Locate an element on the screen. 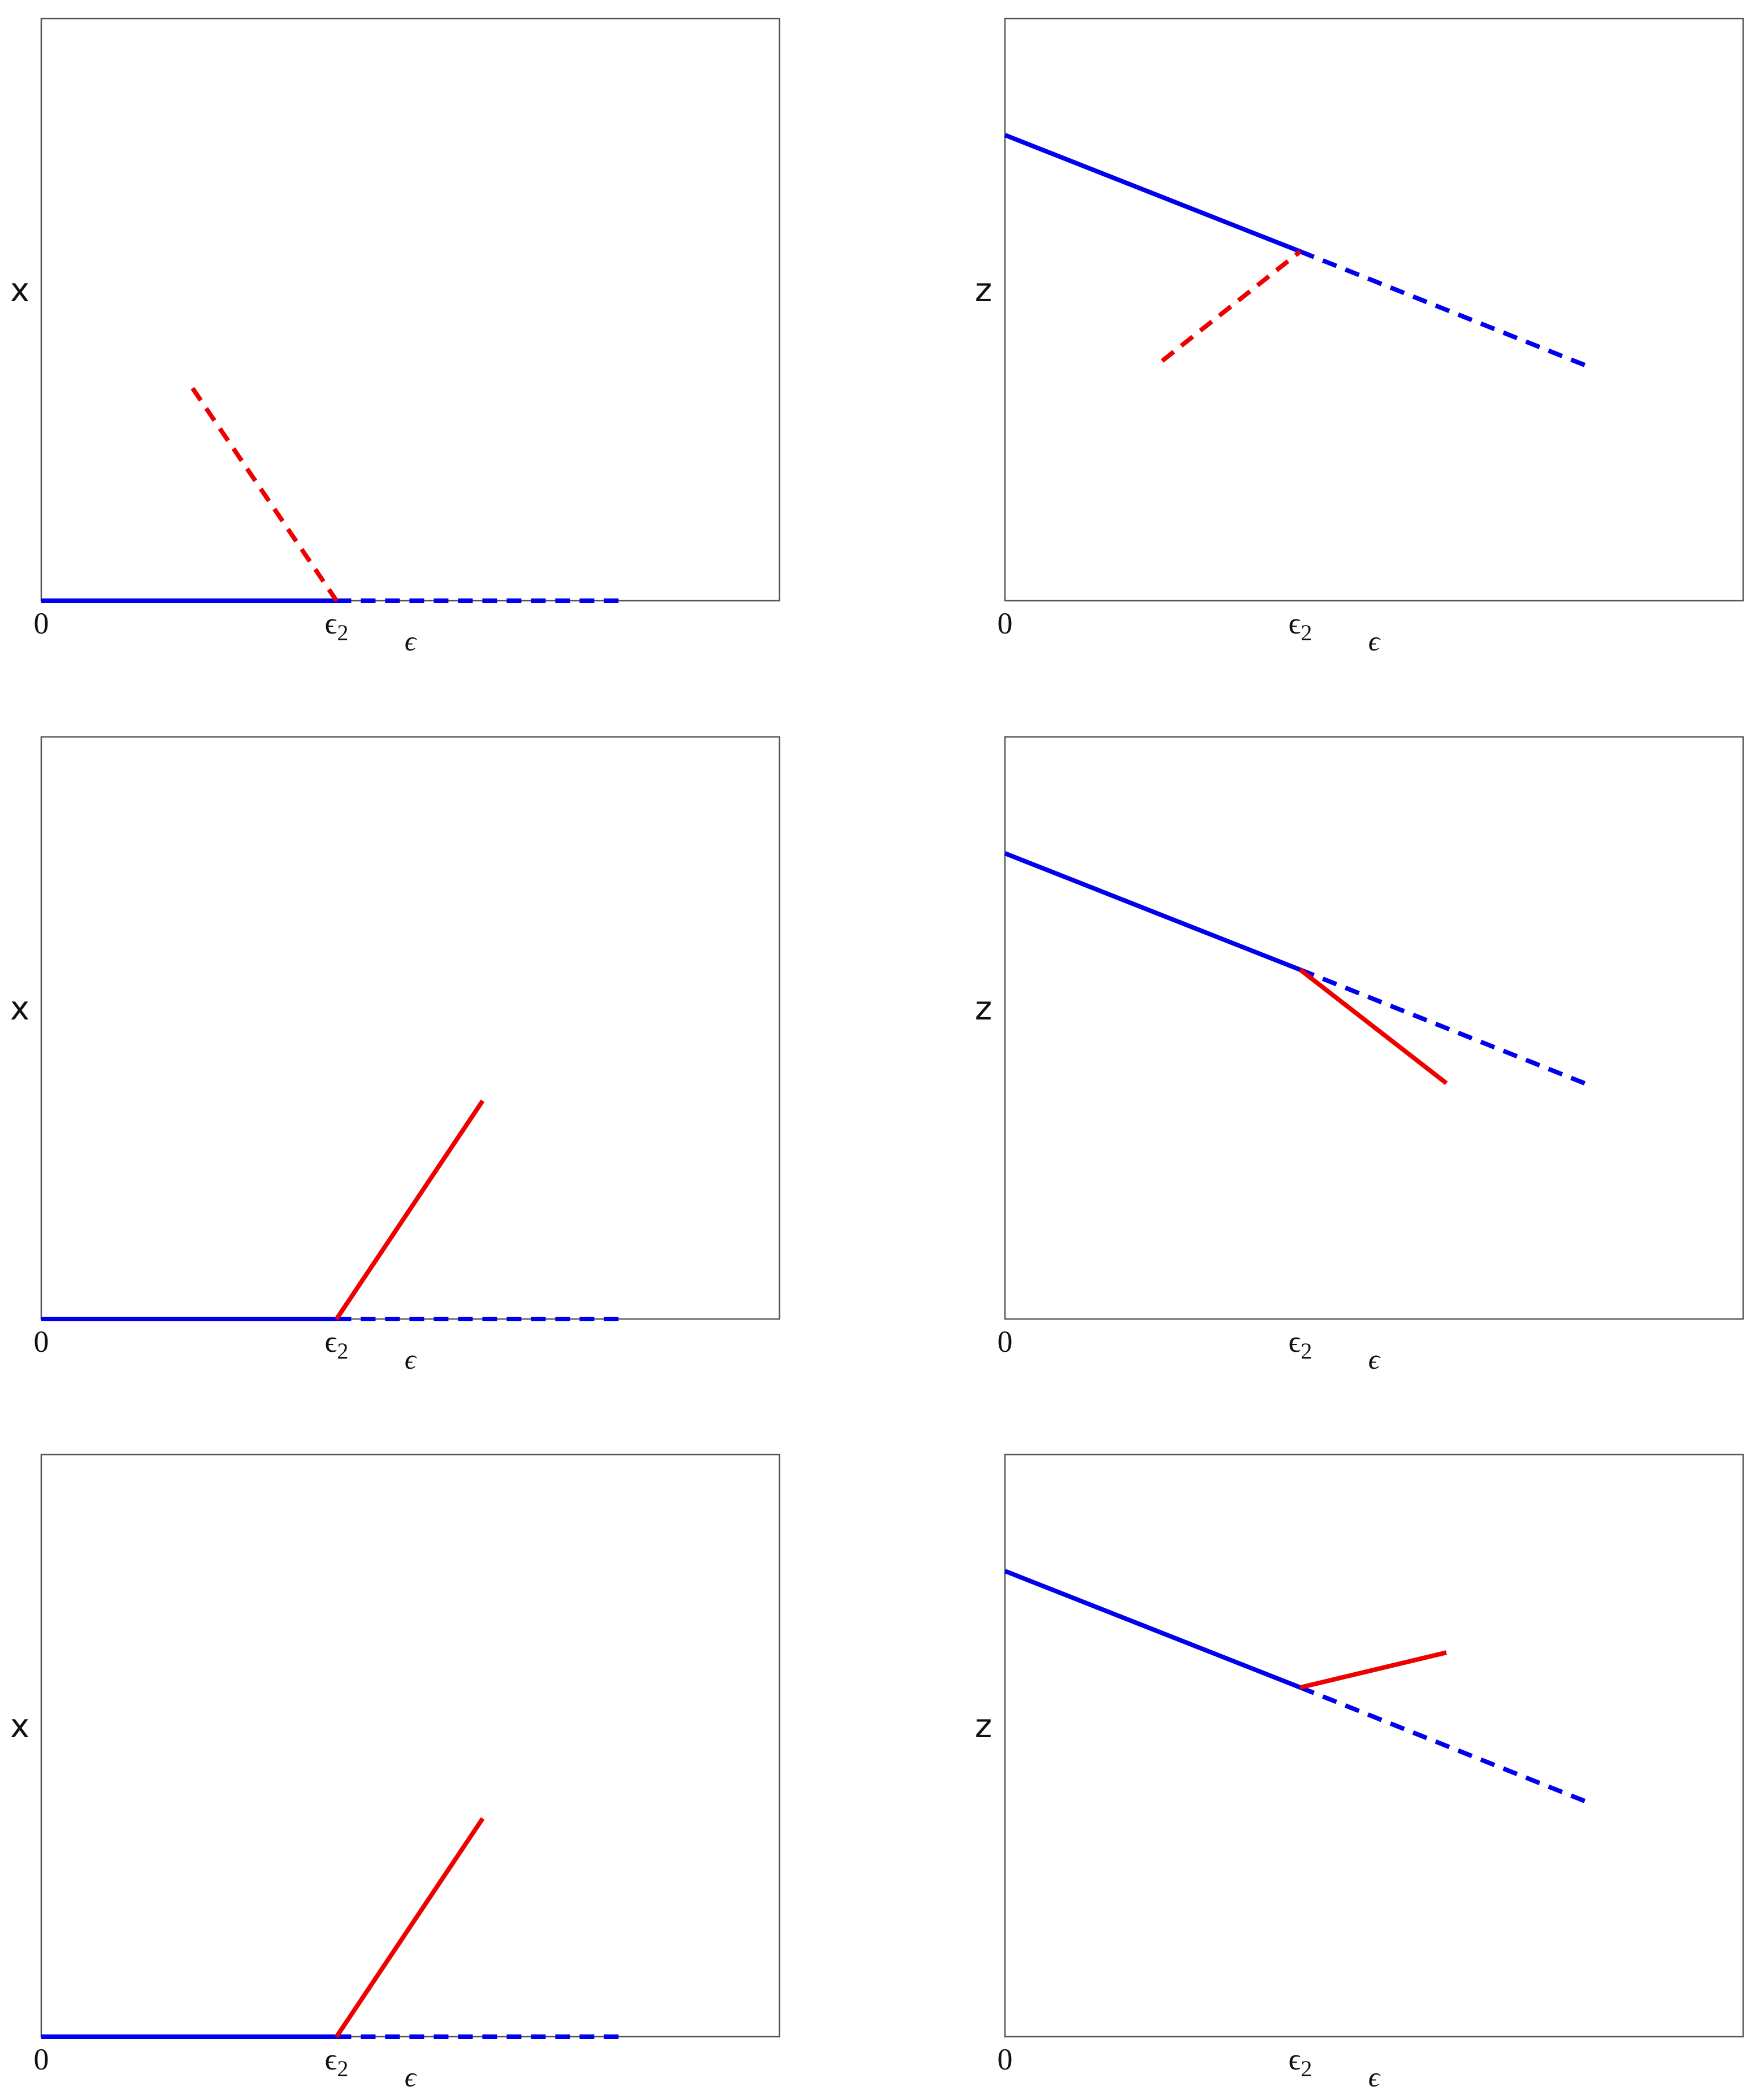 This screenshot has width=1755, height=2100. panel-6: z 0 ϵ2 ϵ is located at coordinates (1359, 1773).